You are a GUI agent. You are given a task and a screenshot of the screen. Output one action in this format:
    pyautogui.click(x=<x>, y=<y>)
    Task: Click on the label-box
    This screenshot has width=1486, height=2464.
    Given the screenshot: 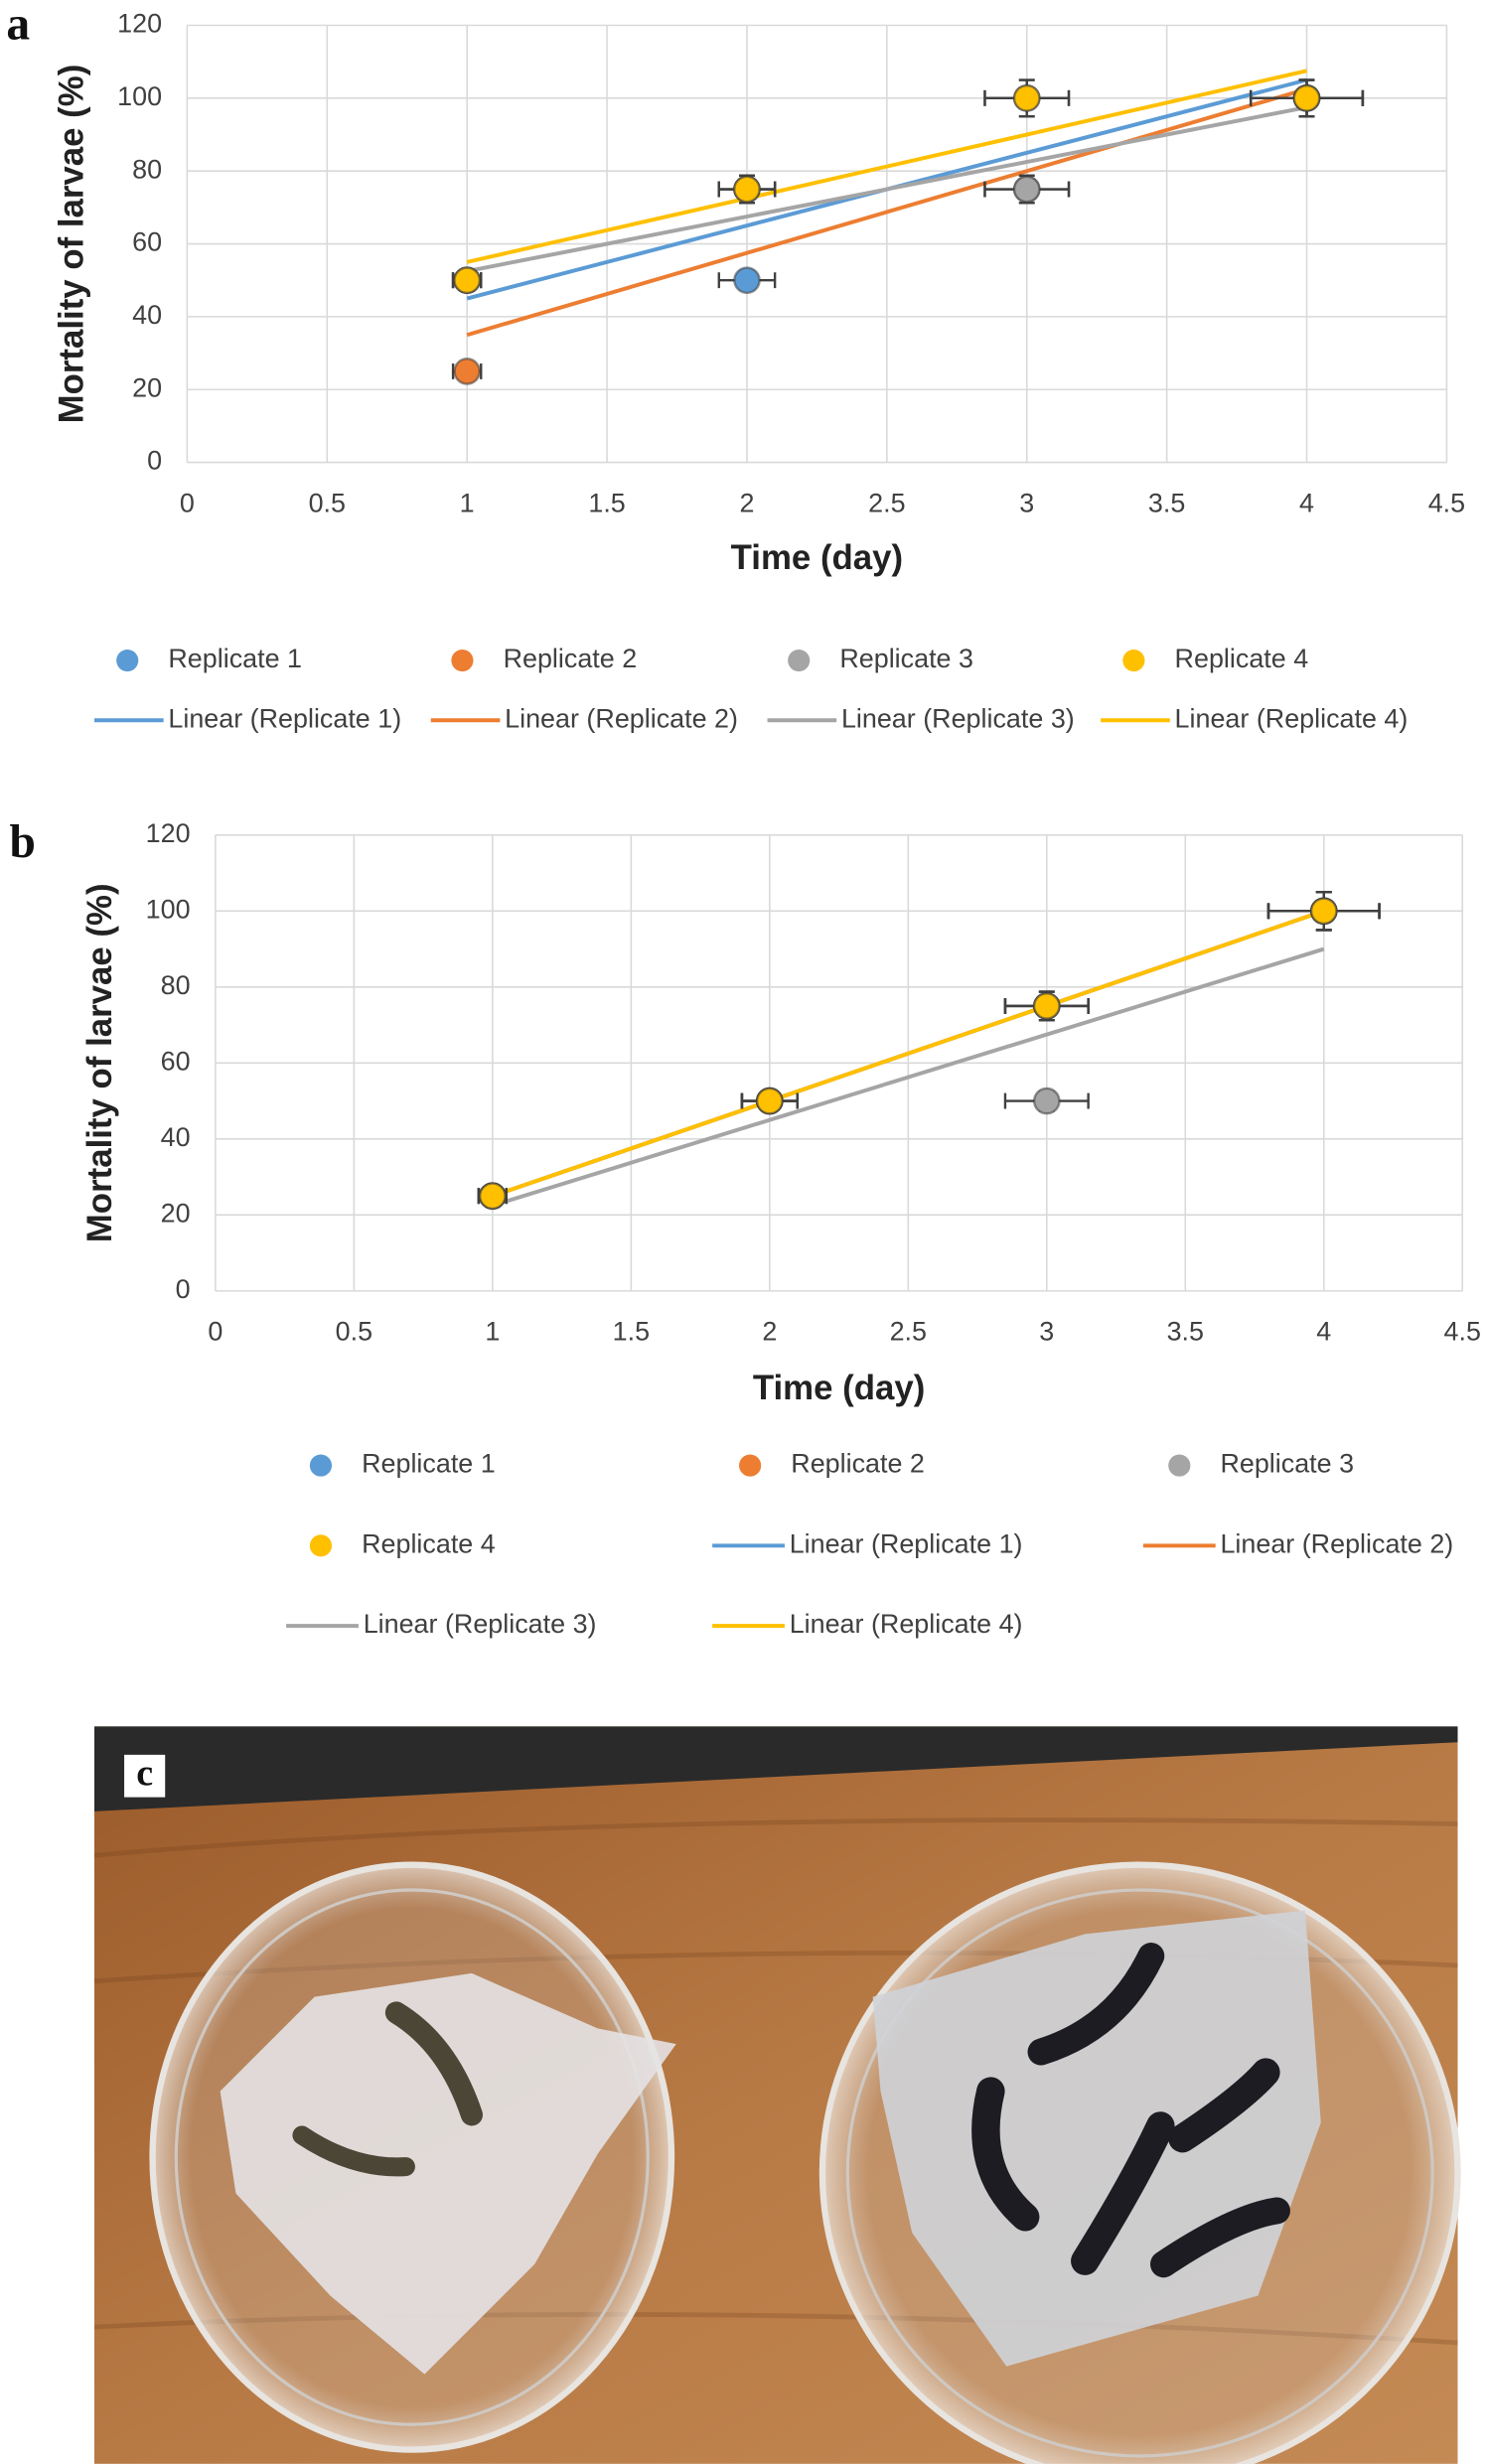 What is the action you would take?
    pyautogui.click(x=145, y=1776)
    